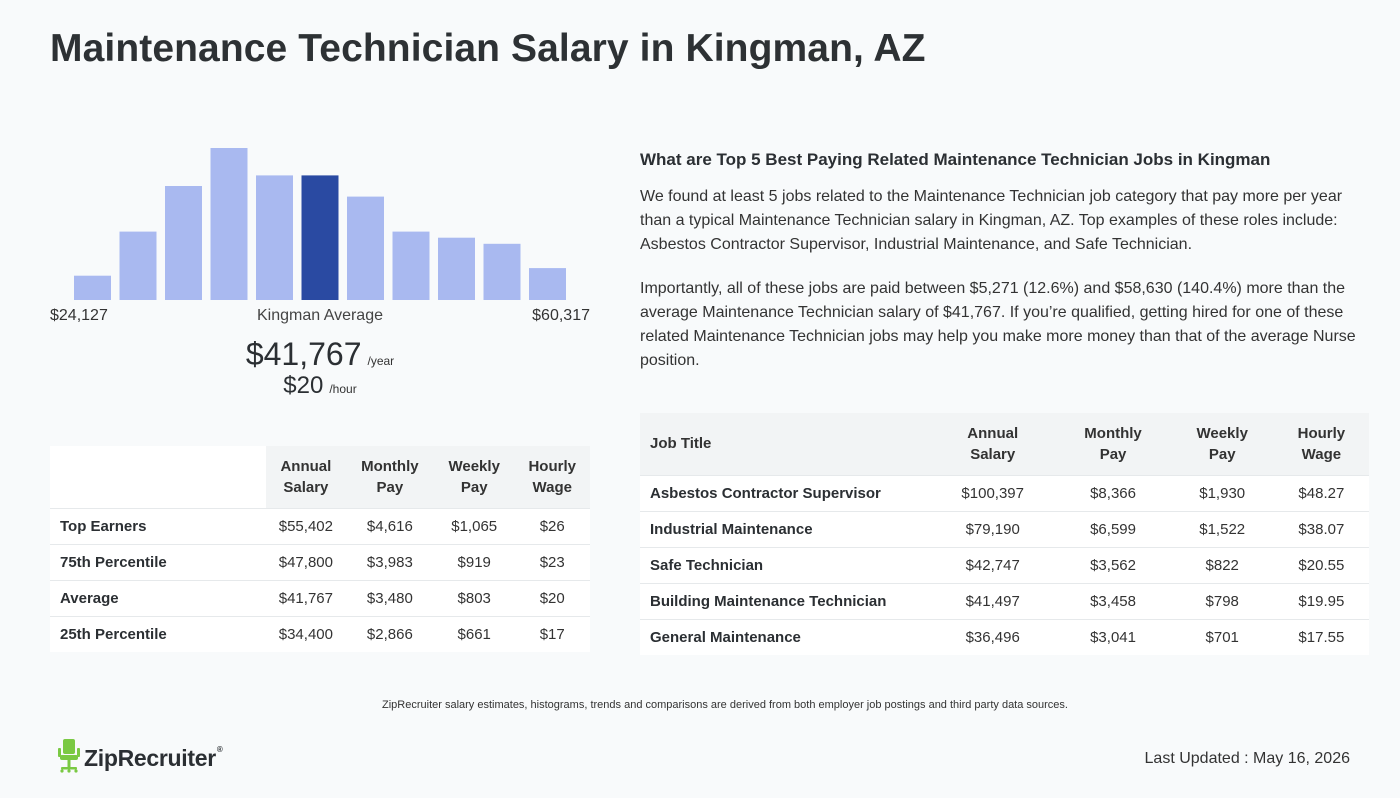 This screenshot has width=1400, height=798. Describe the element at coordinates (320, 237) in the screenshot. I see `histogram-bar-average` at that location.